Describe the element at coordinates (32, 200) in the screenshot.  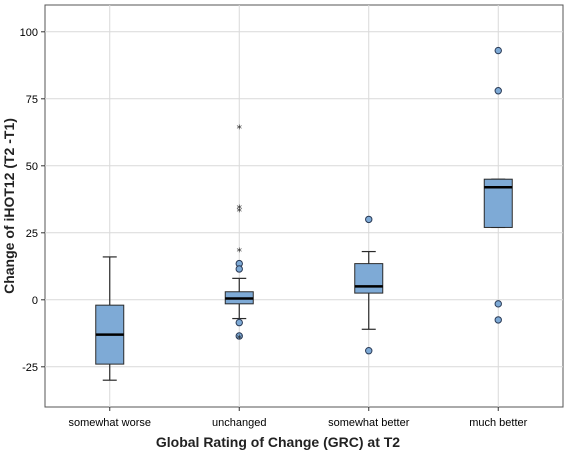
I see `y-axis-ticks: -25 0 25 50 75 100` at that location.